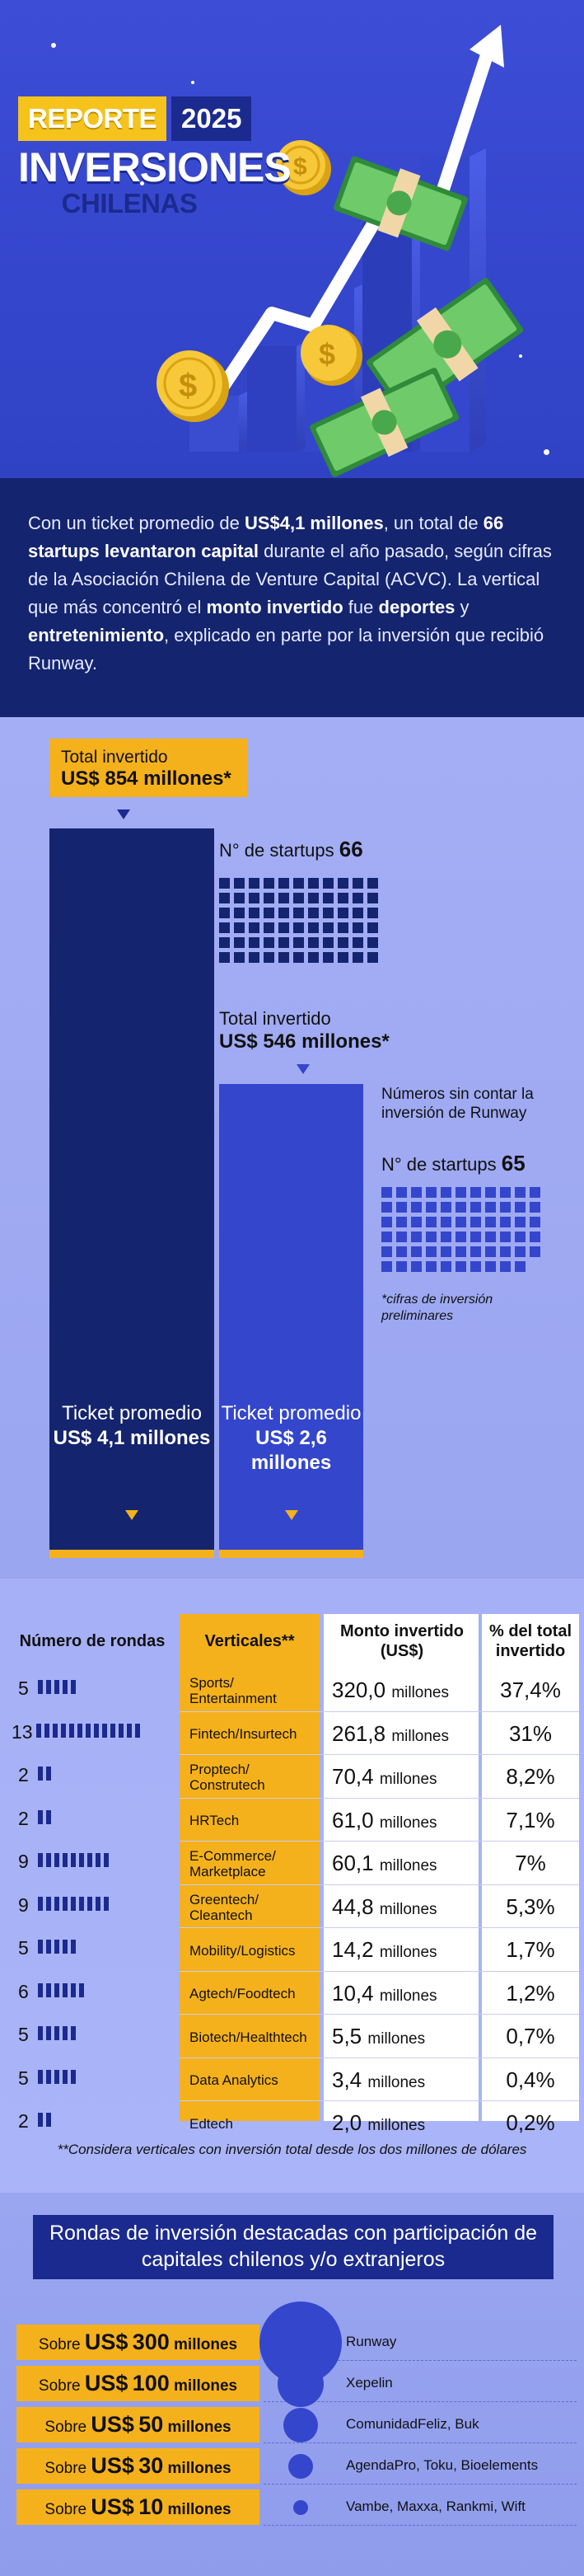  Describe the element at coordinates (436, 2506) in the screenshot. I see `tier-companies: Vambe, Maxxa, Rankmi, Wift` at that location.